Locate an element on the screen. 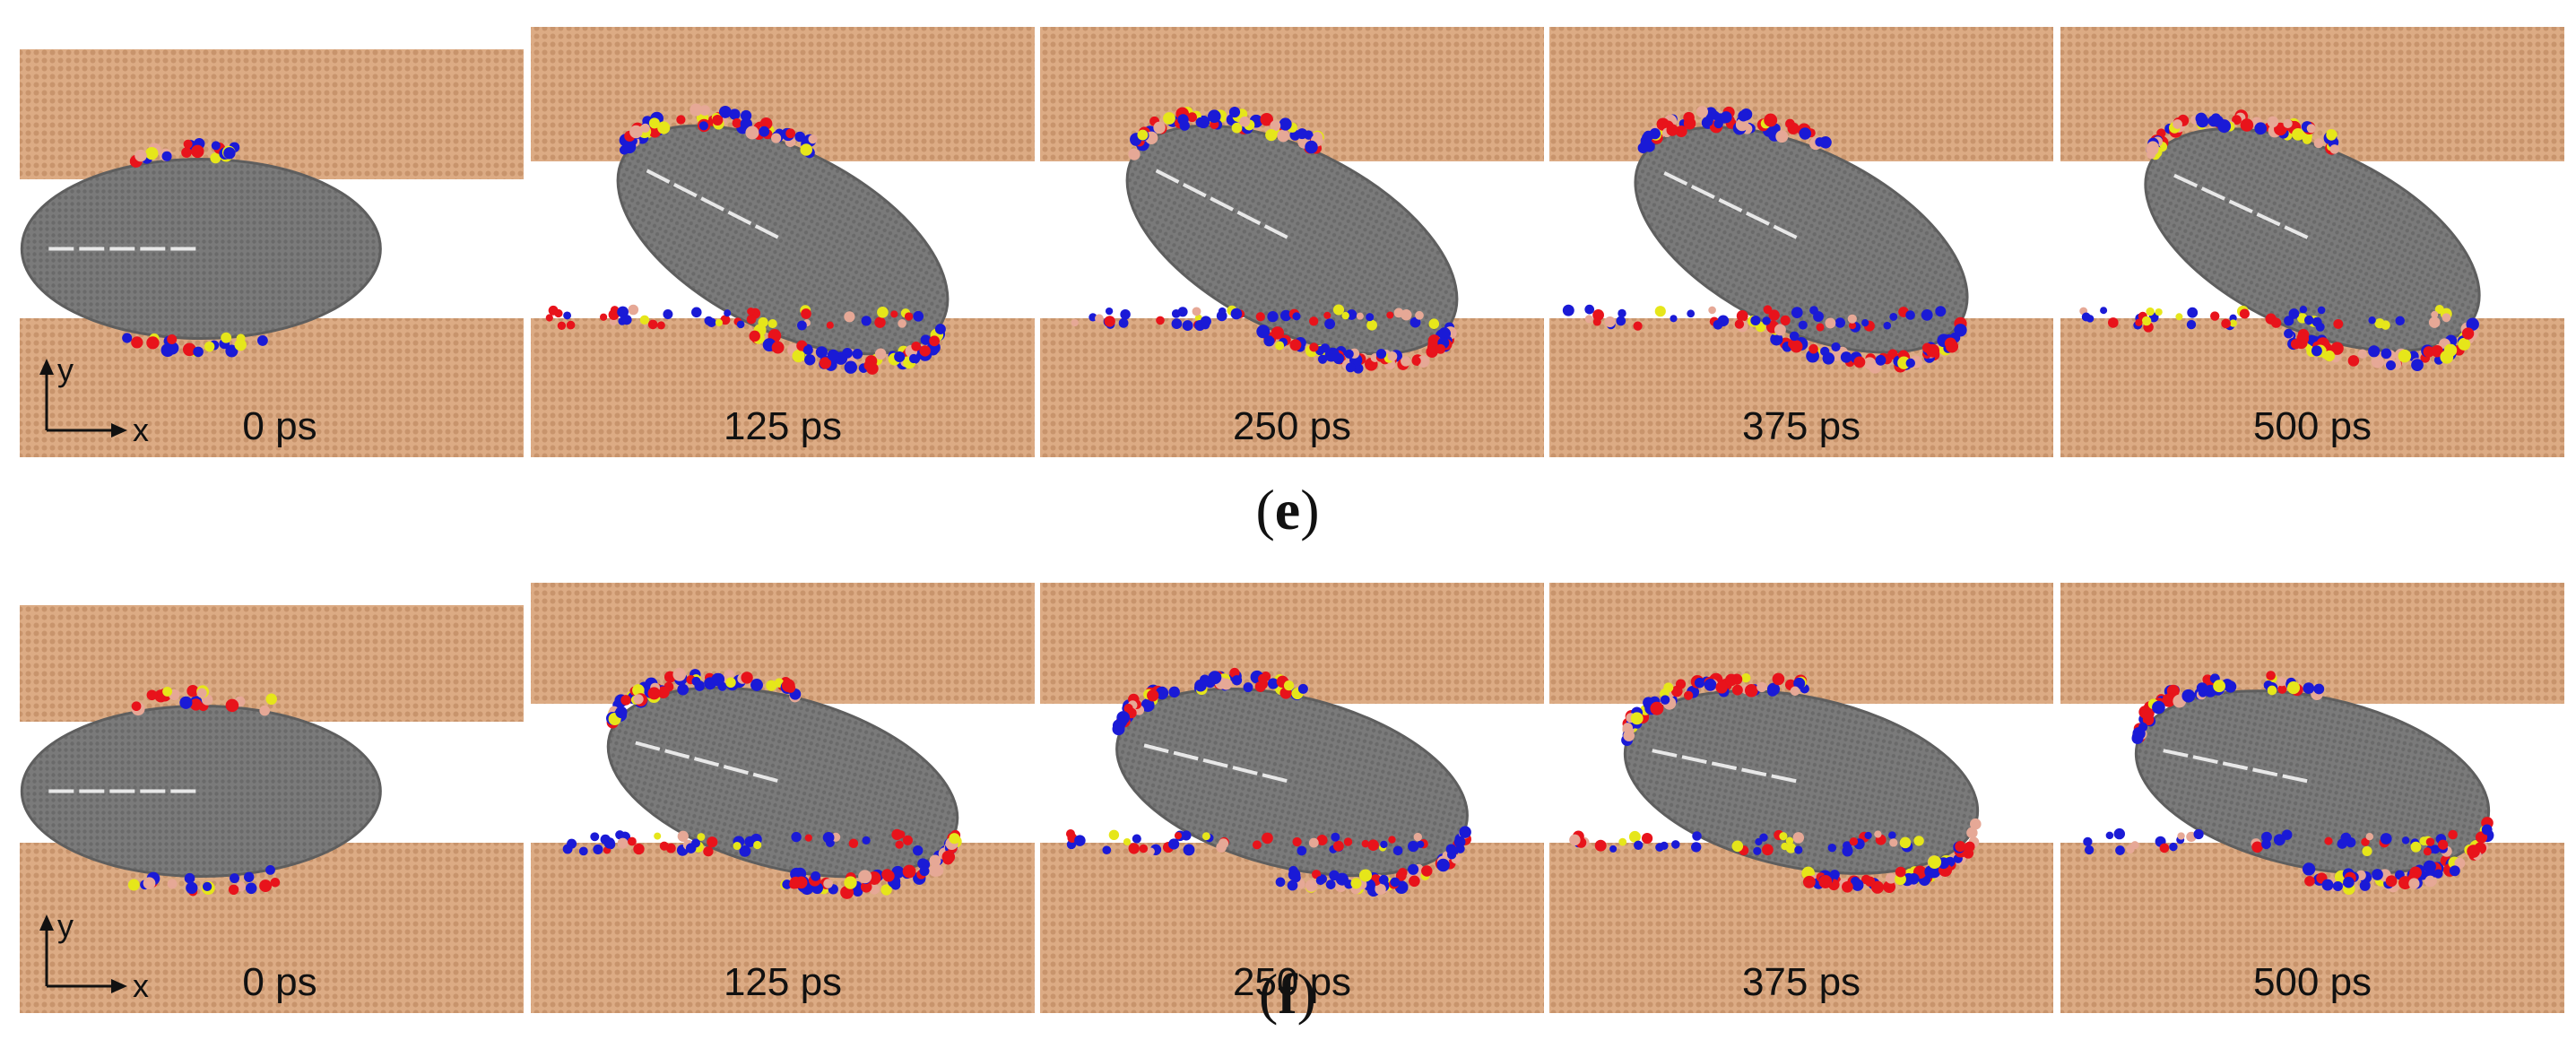  frame-e-3: 375 ps is located at coordinates (1801, 242).